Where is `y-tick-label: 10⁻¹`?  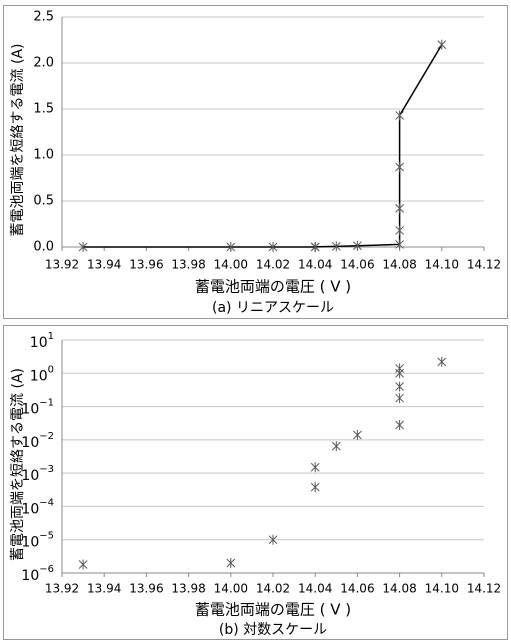
y-tick-label: 10⁻¹ is located at coordinates (37, 408).